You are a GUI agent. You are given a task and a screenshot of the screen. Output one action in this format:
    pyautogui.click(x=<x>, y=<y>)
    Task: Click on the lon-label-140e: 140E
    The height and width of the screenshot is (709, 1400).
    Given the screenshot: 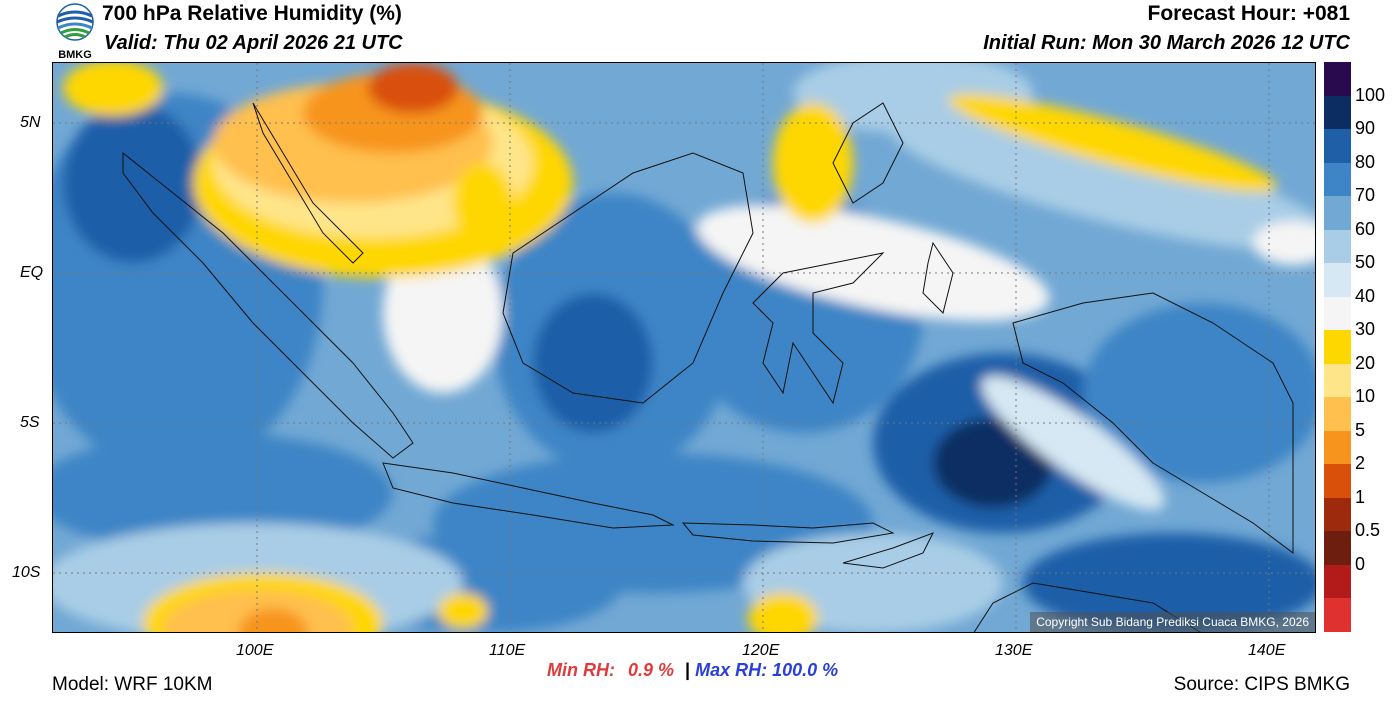 What is the action you would take?
    pyautogui.click(x=1267, y=650)
    